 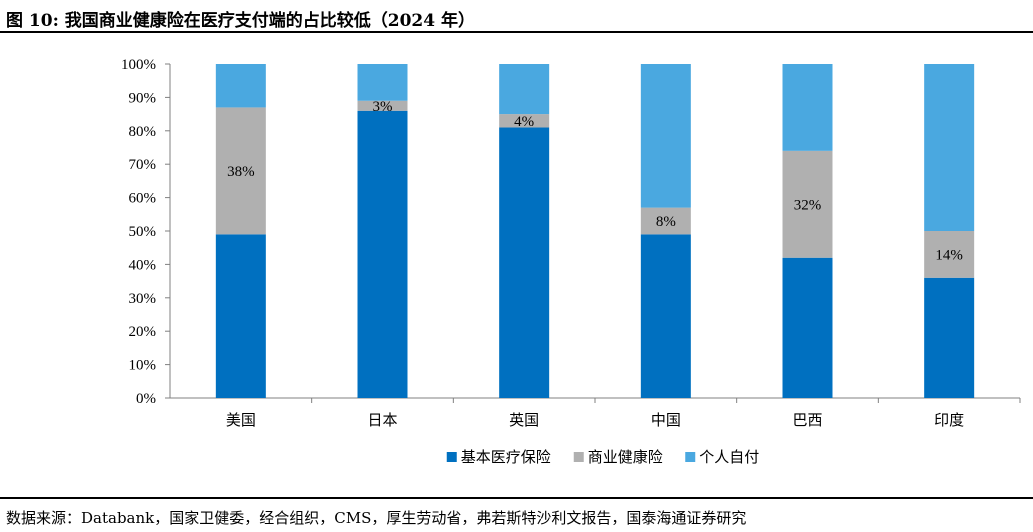 I want to click on data-label: 14%, so click(x=949, y=255).